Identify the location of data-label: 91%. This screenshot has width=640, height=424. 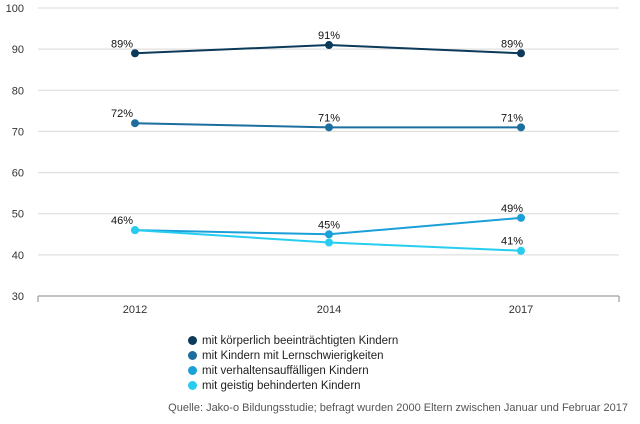
(329, 36).